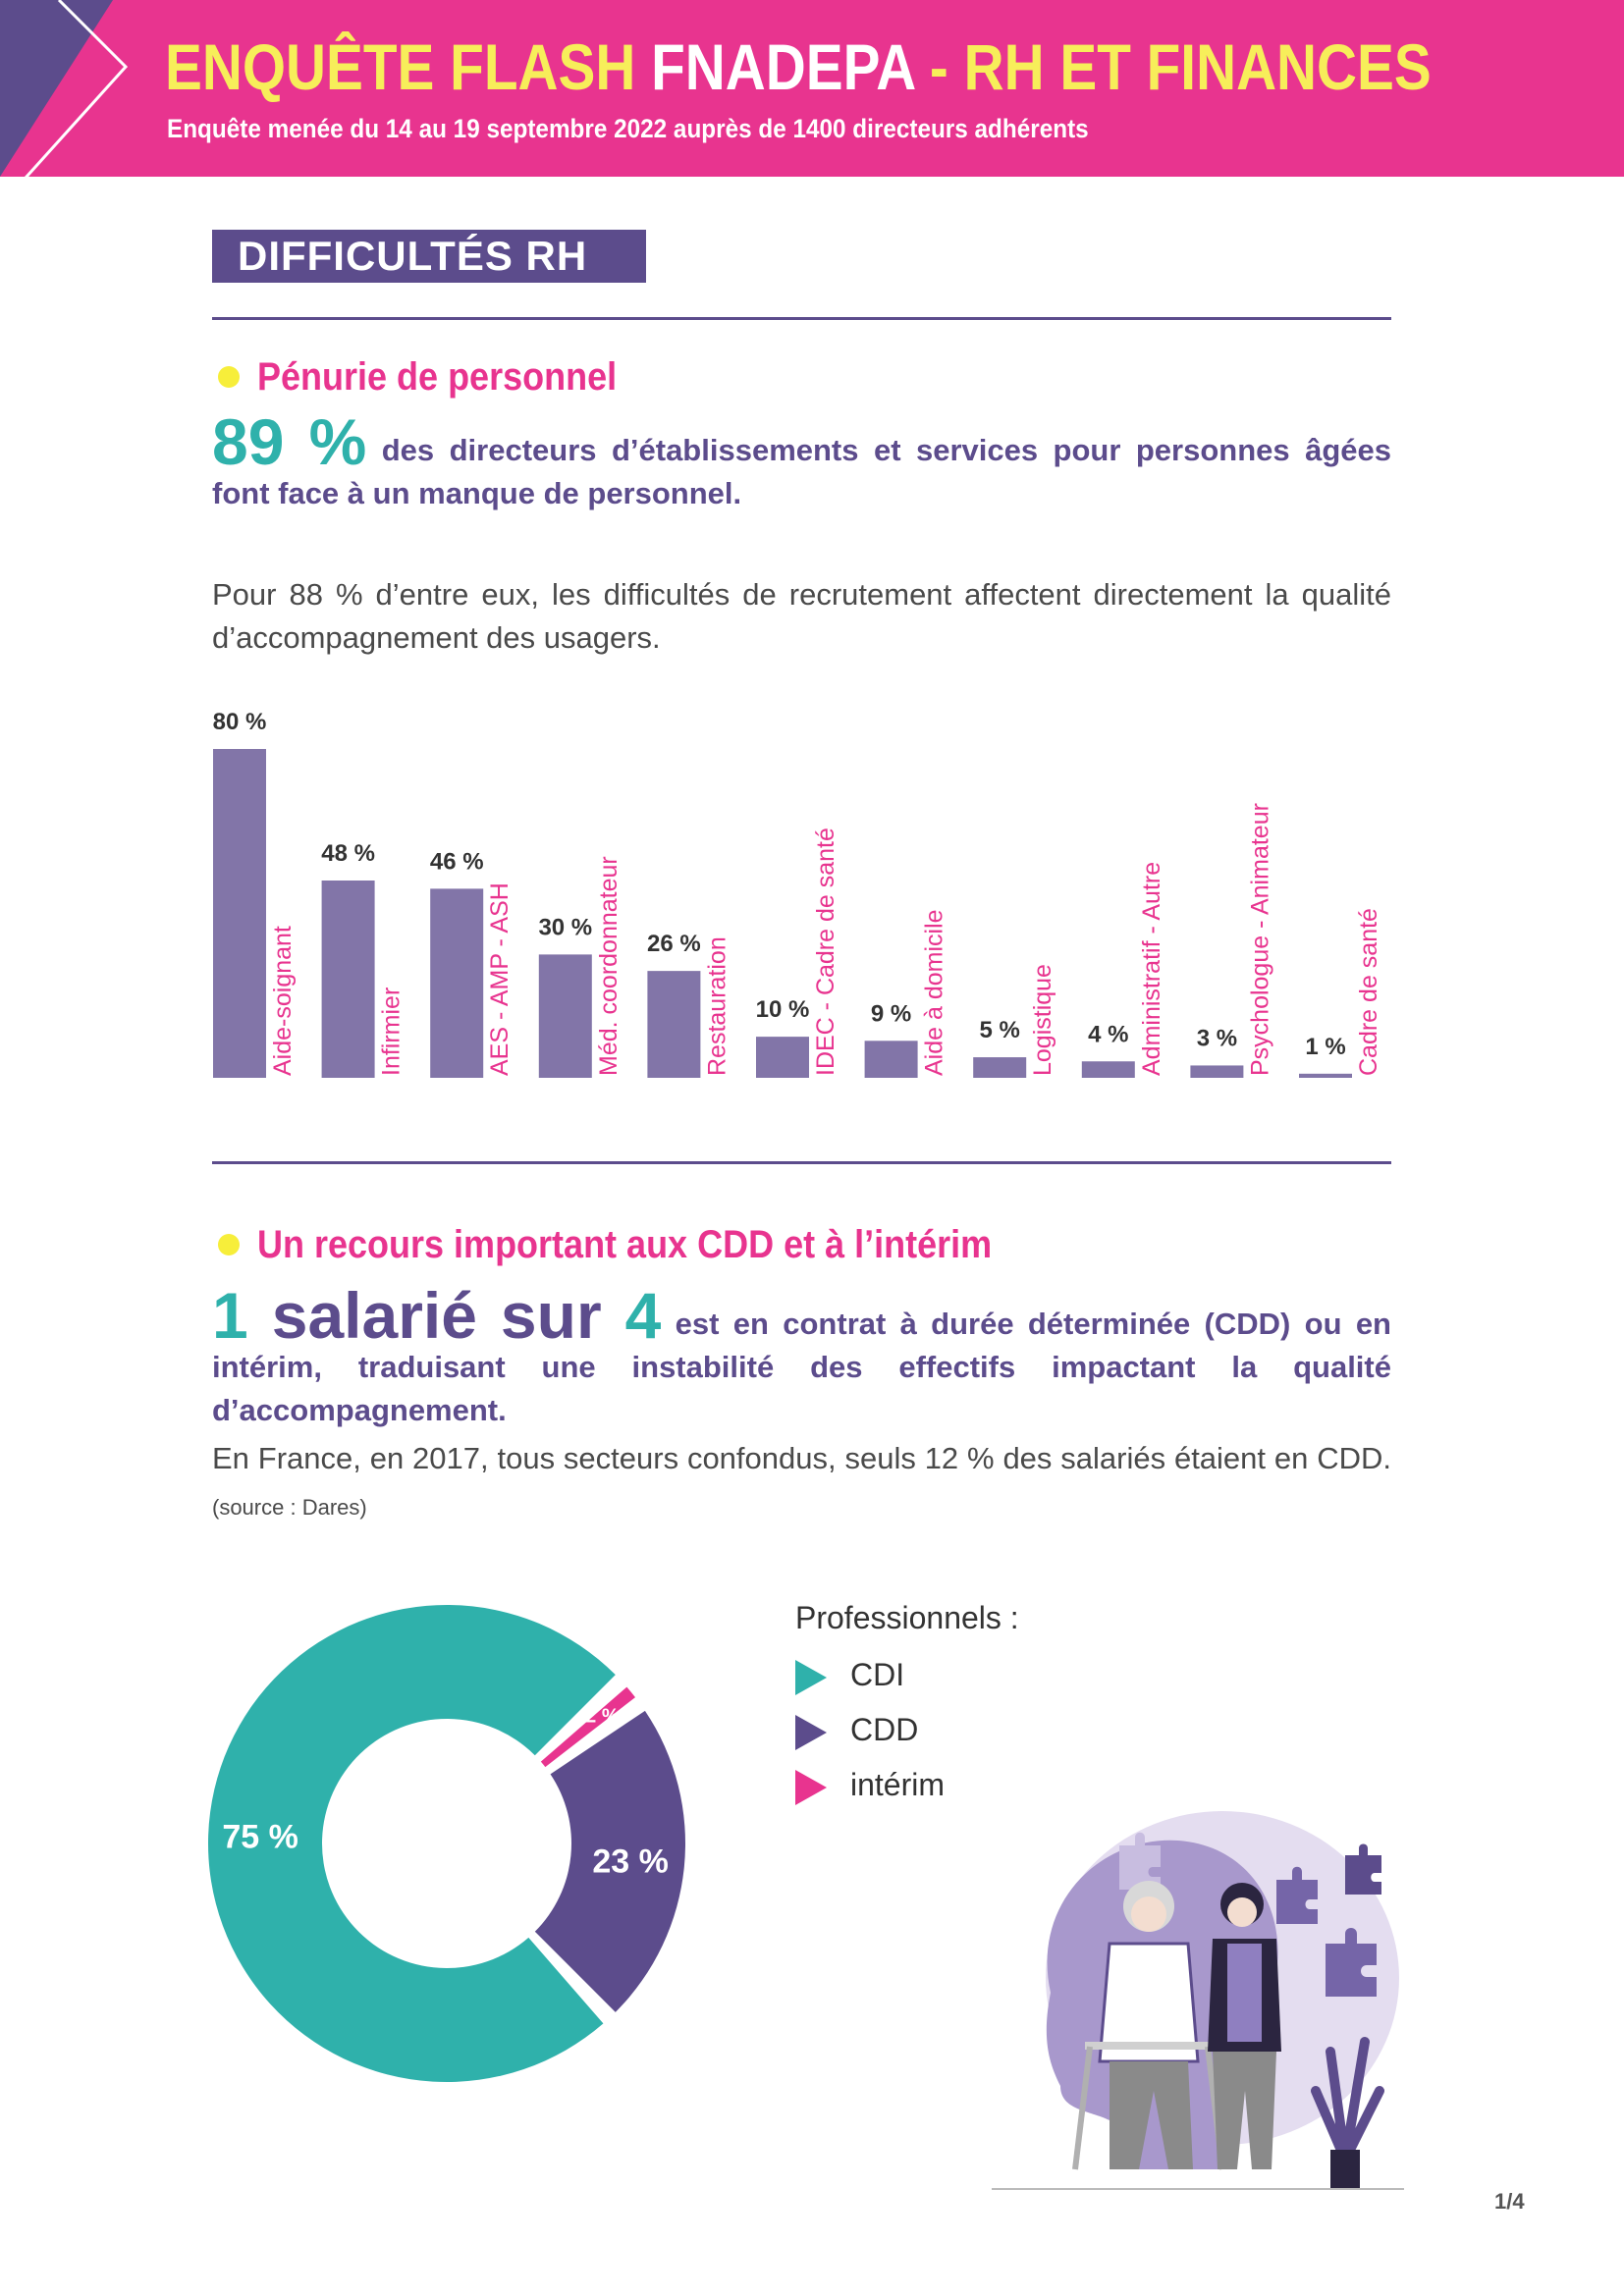 The height and width of the screenshot is (2296, 1624). Describe the element at coordinates (877, 1674) in the screenshot. I see `legend-label: CDI` at that location.